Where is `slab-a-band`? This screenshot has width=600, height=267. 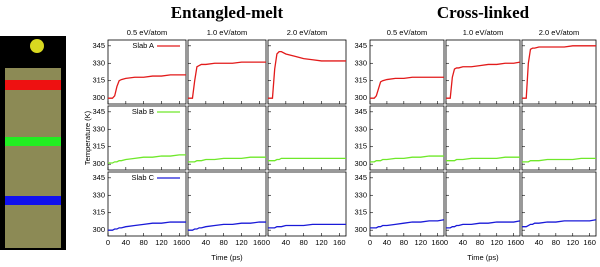
slab-a-band is located at coordinates (33, 85).